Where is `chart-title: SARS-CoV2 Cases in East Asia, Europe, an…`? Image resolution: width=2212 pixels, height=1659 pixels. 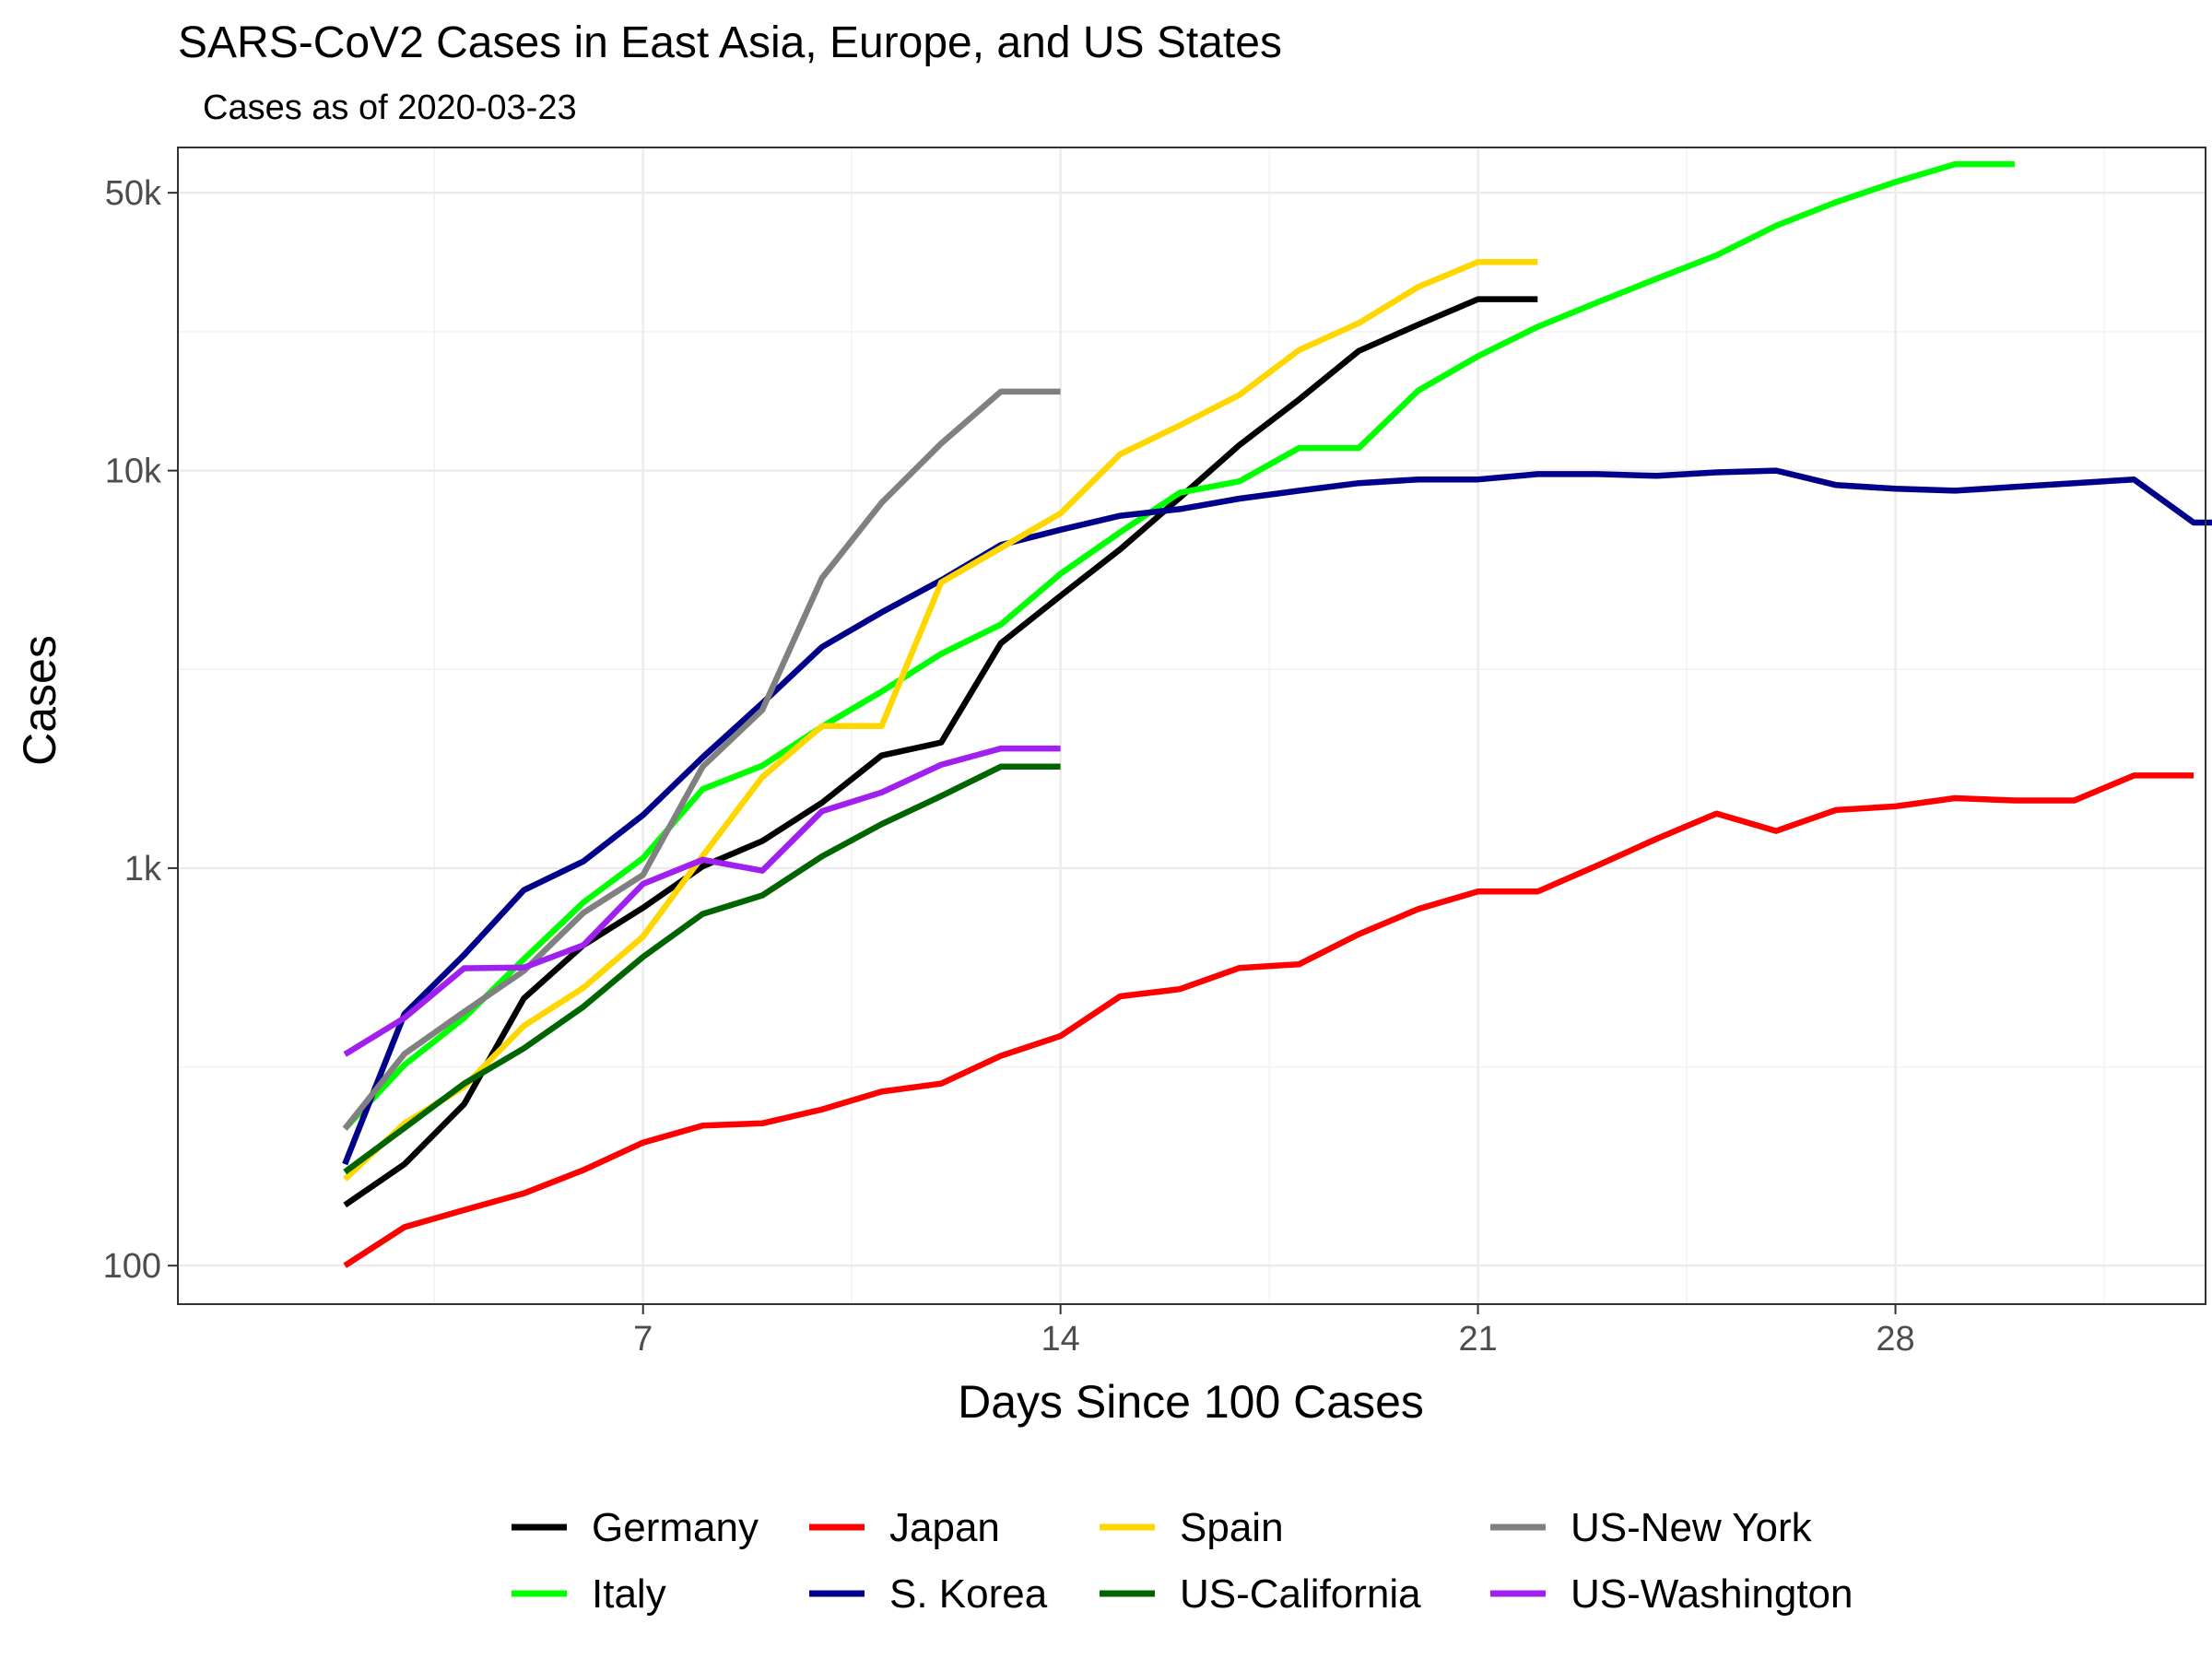 chart-title: SARS-CoV2 Cases in East Asia, Europe, an… is located at coordinates (730, 42).